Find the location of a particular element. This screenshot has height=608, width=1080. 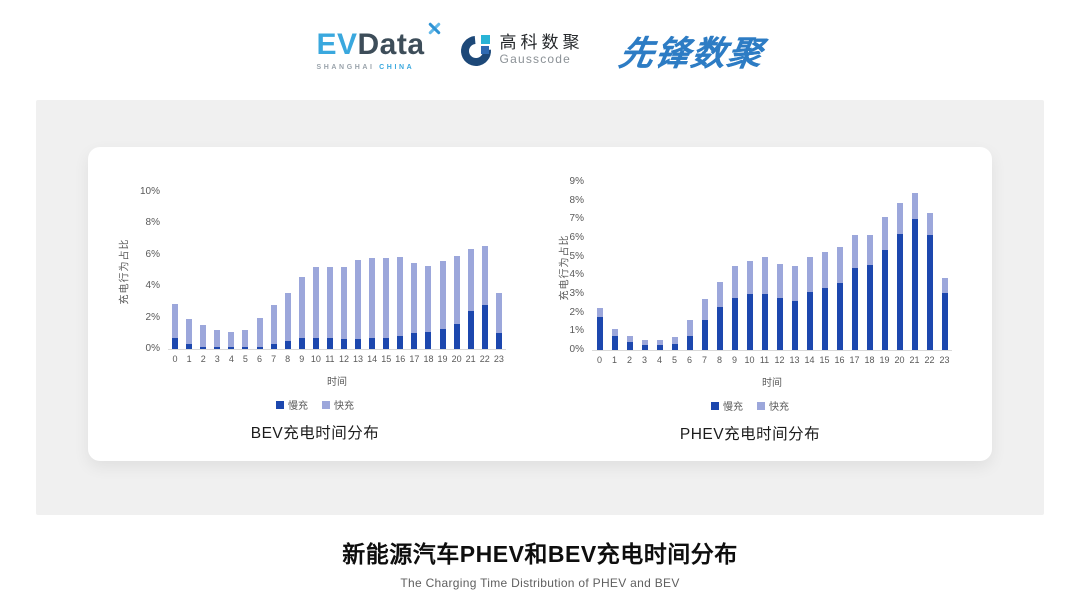

x-tick-label: 2 is located at coordinates (629, 360).